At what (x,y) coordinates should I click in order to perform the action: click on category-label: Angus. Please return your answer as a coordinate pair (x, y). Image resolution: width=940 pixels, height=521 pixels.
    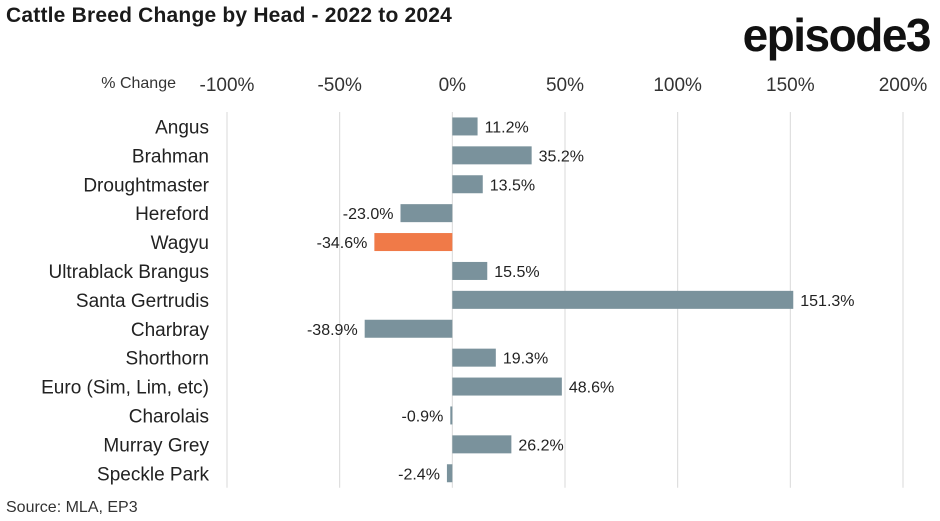
    Looking at the image, I should click on (182, 127).